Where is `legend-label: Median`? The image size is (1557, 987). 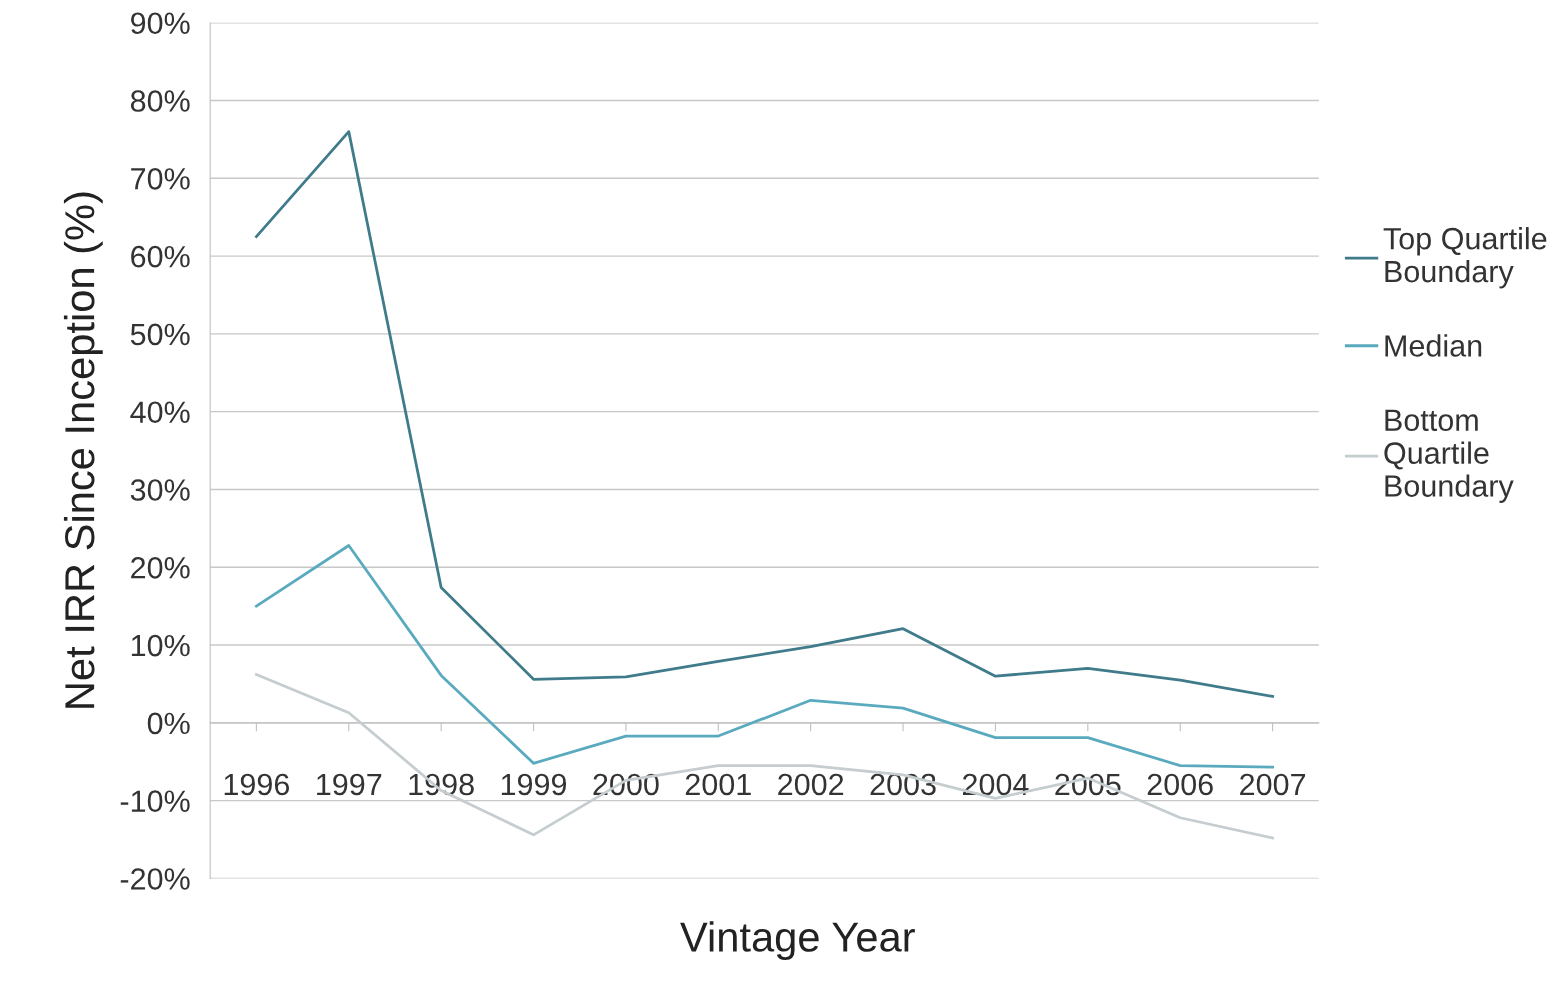 legend-label: Median is located at coordinates (1433, 345).